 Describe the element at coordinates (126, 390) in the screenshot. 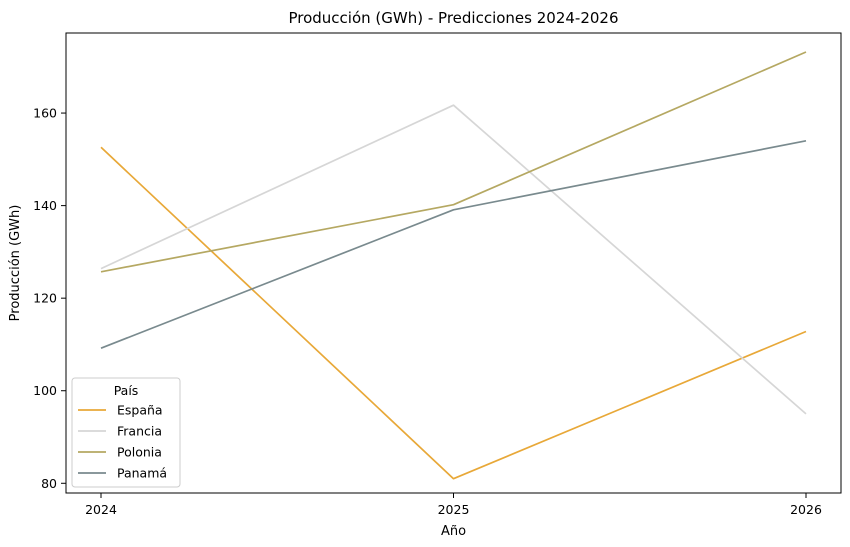

I see `legend-title: País` at that location.